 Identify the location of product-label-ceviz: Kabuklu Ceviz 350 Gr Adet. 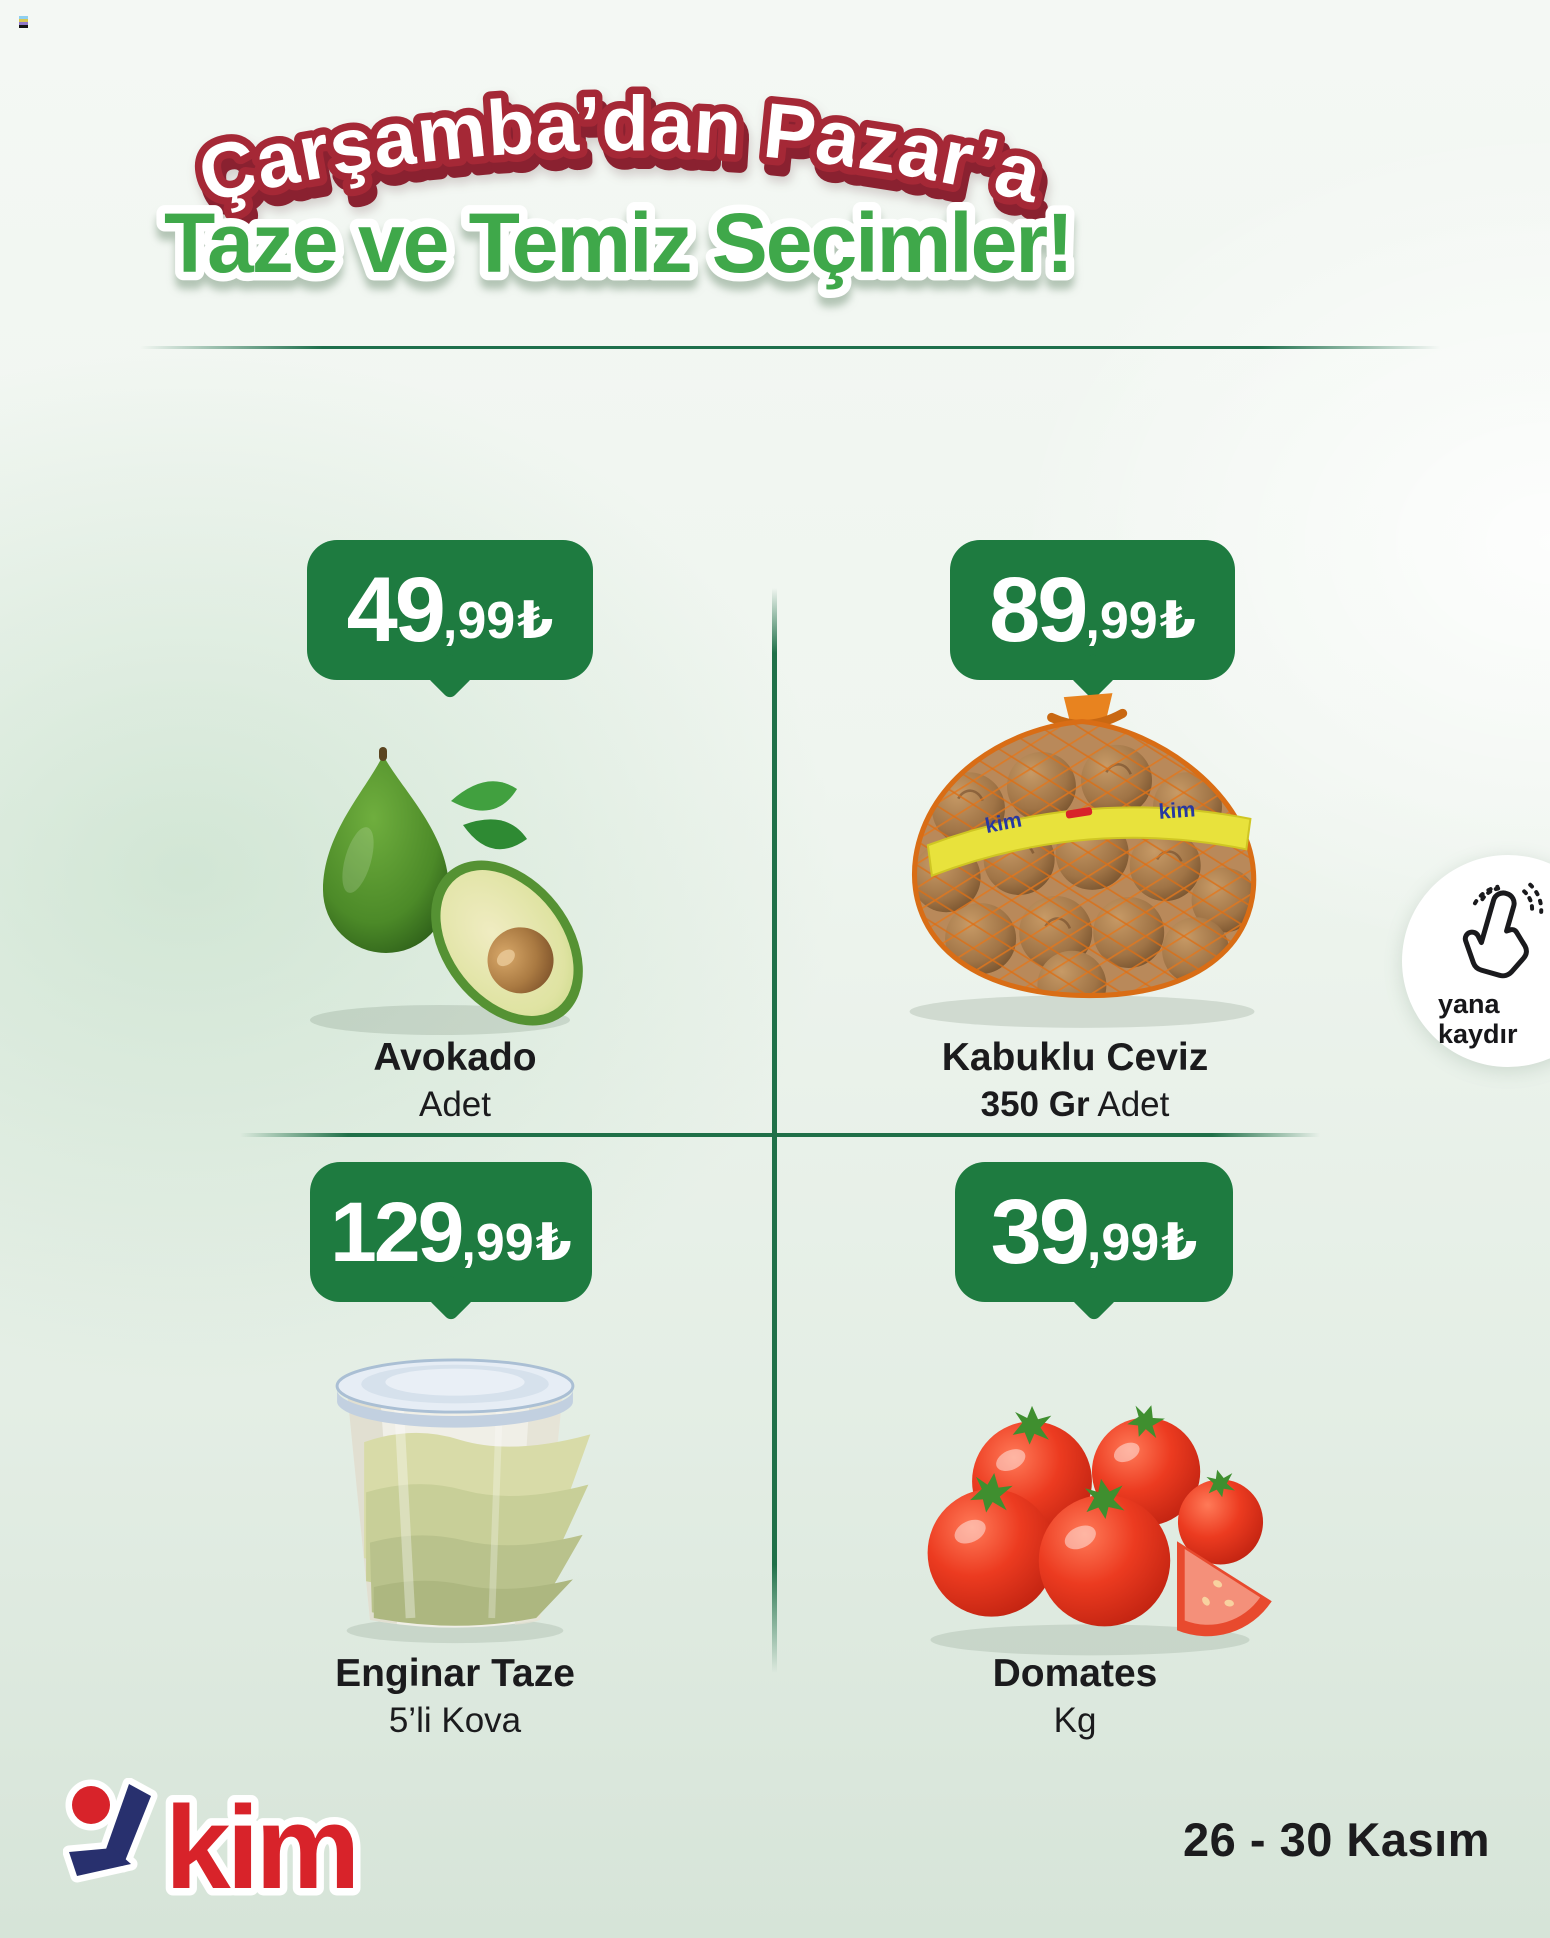
(1075, 1080).